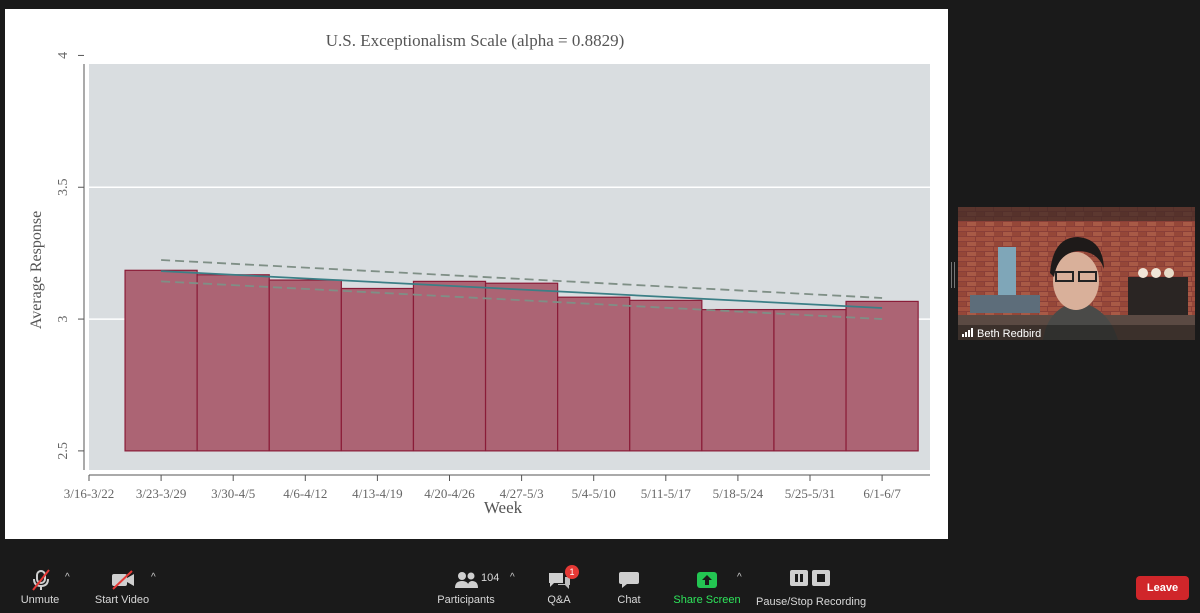 The height and width of the screenshot is (613, 1200). What do you see at coordinates (153, 577) in the screenshot?
I see `video-options-chevron-icon: ^` at bounding box center [153, 577].